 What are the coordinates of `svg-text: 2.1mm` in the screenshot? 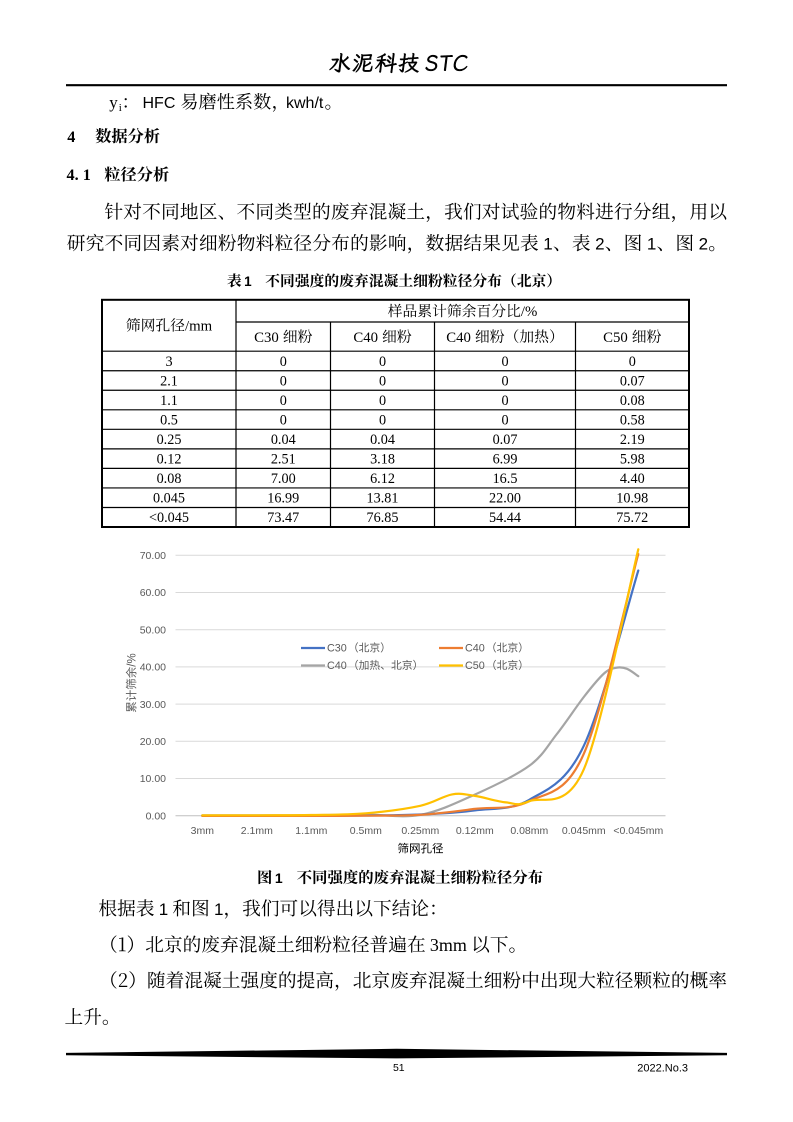 It's located at (257, 831).